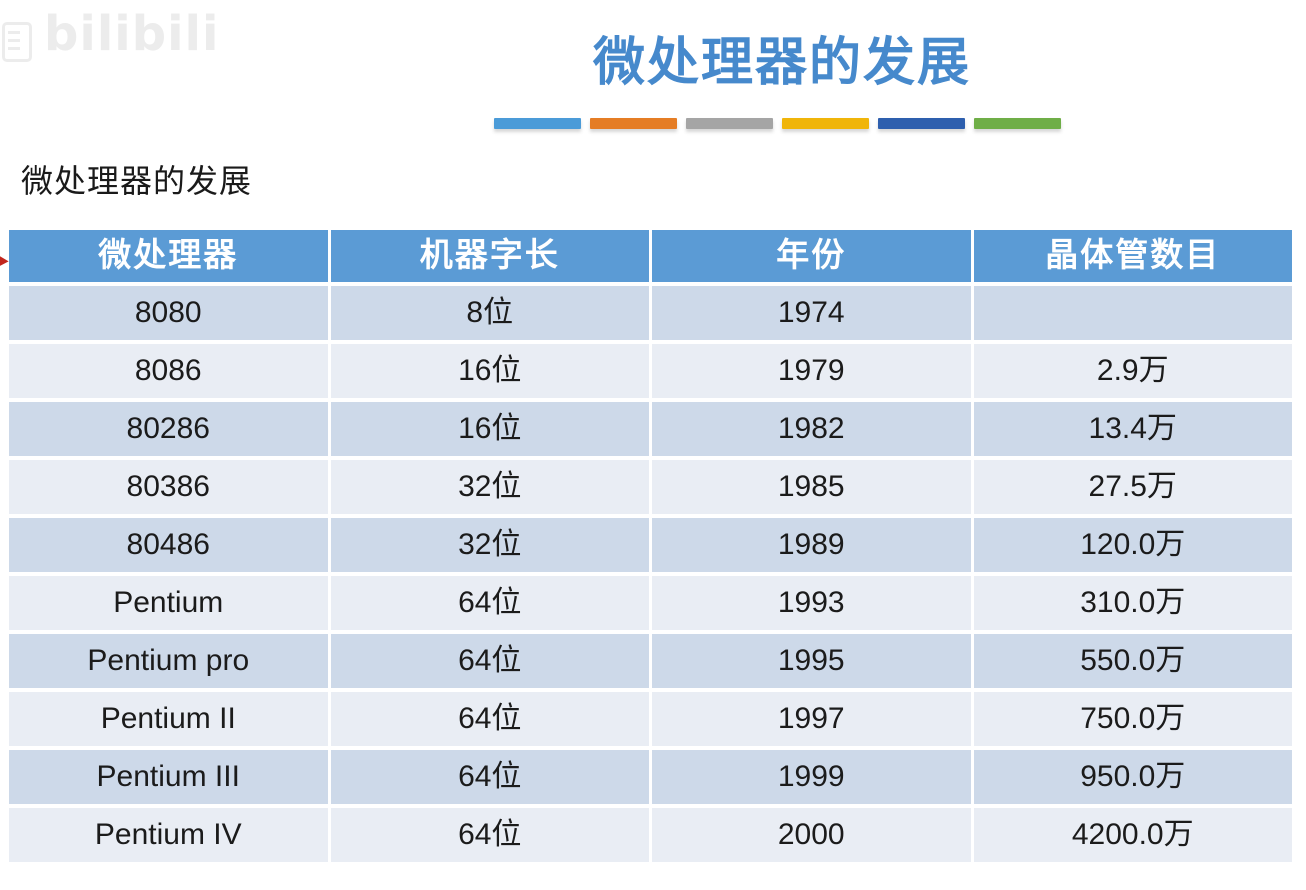  I want to click on table-cell: 80286, so click(168, 429).